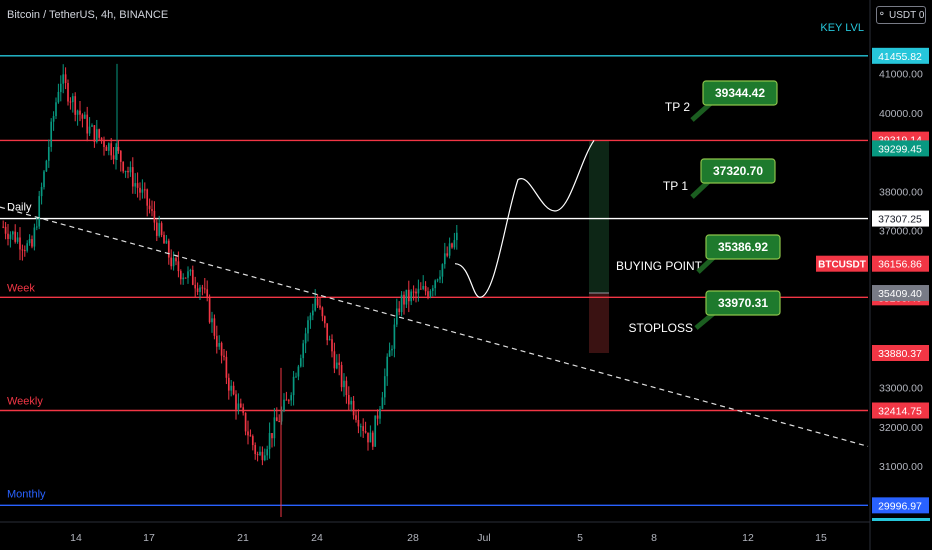 The height and width of the screenshot is (550, 932). I want to click on price-tag-label: 29996.97, so click(900, 506).